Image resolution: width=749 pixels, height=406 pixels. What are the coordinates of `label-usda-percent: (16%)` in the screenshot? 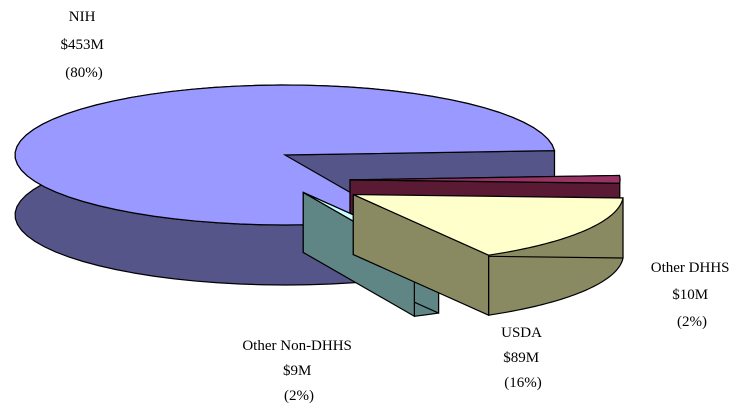 It's located at (523, 383).